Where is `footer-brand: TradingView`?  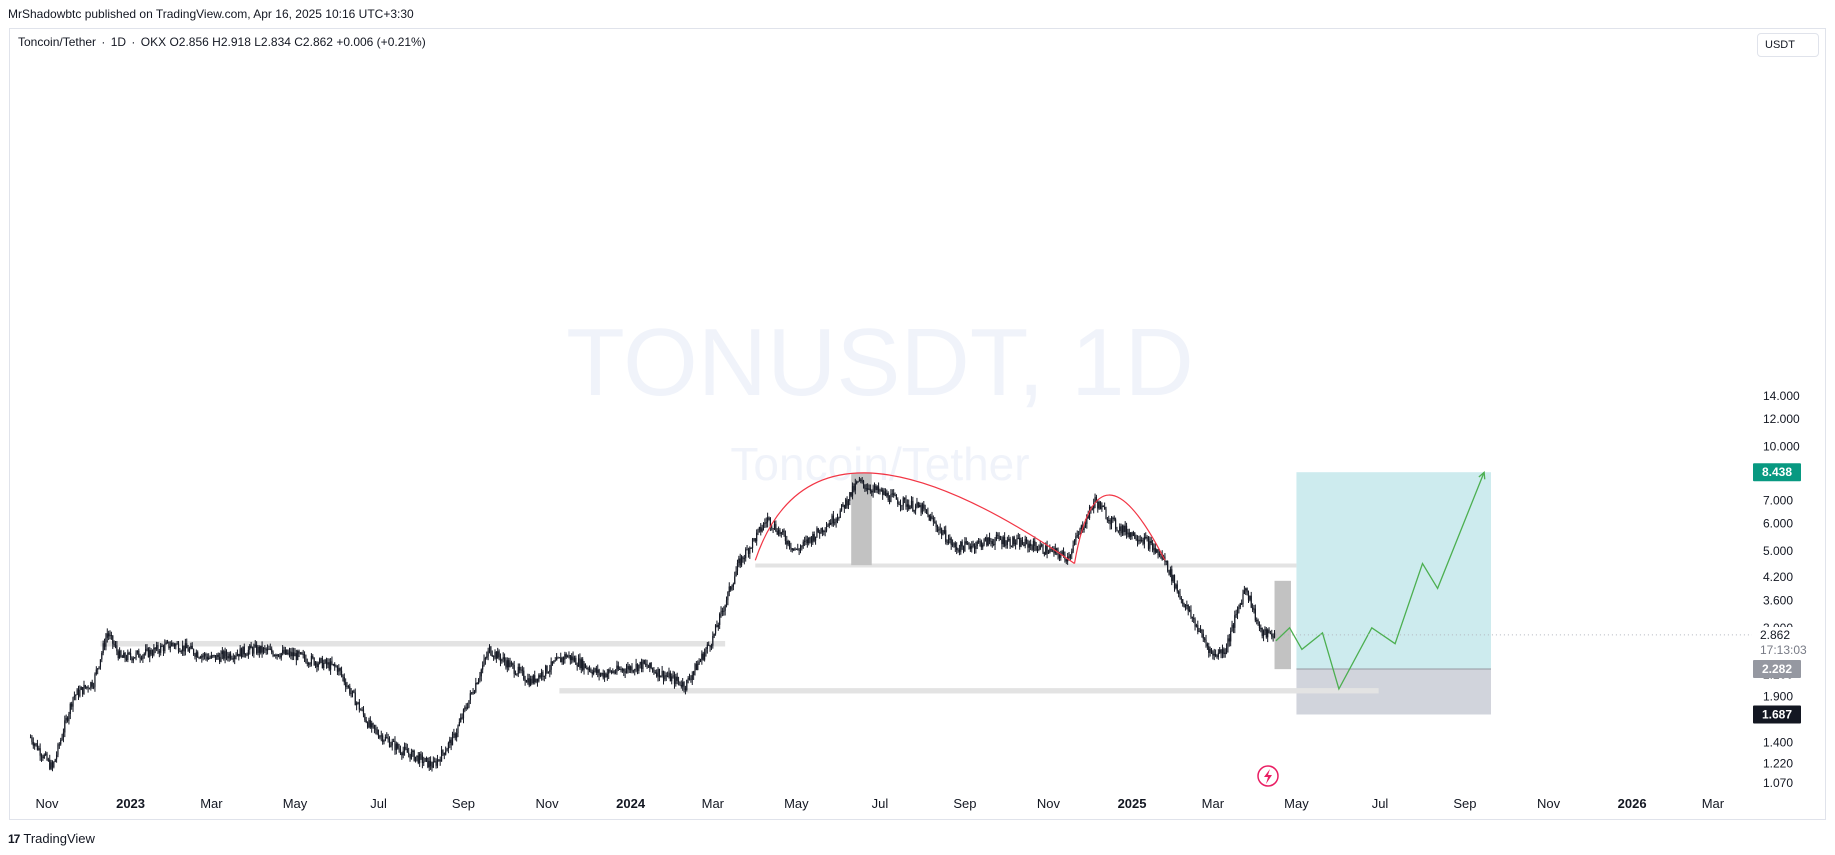
footer-brand: TradingView is located at coordinates (59, 838).